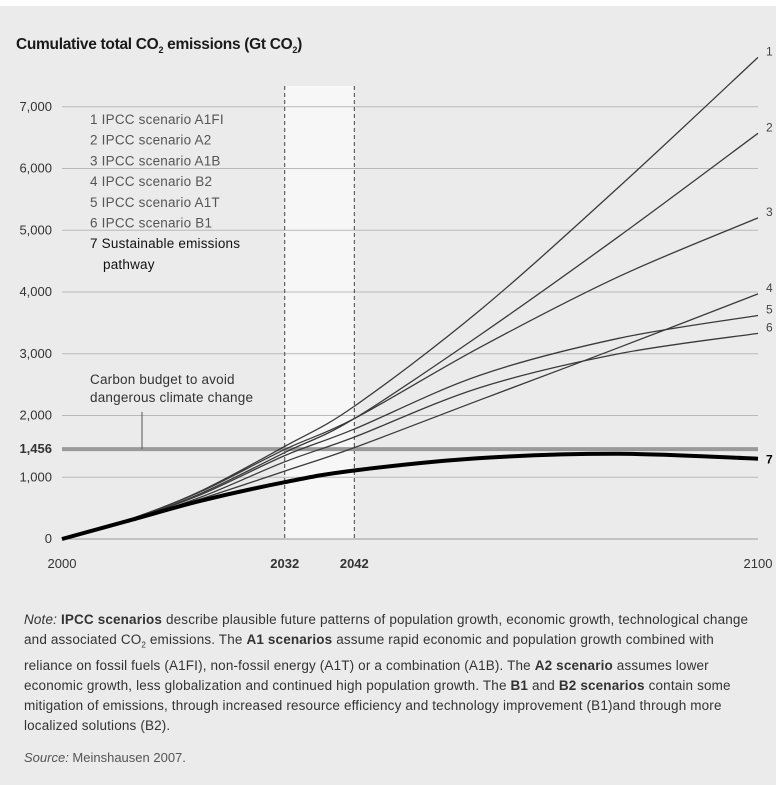 Image resolution: width=776 pixels, height=785 pixels. Describe the element at coordinates (388, 3) in the screenshot. I see `top-border` at that location.